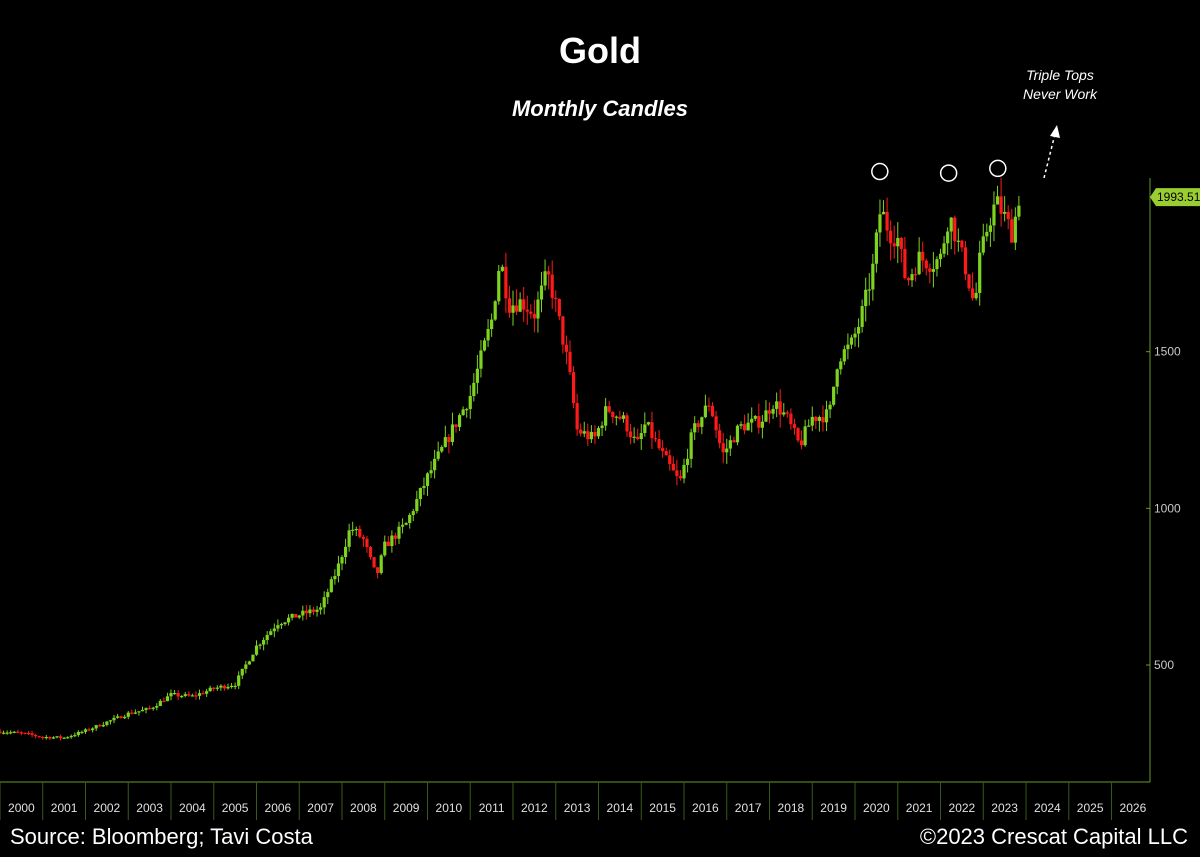 Image resolution: width=1200 pixels, height=857 pixels. I want to click on y-tick-label: 1000, so click(1167, 508).